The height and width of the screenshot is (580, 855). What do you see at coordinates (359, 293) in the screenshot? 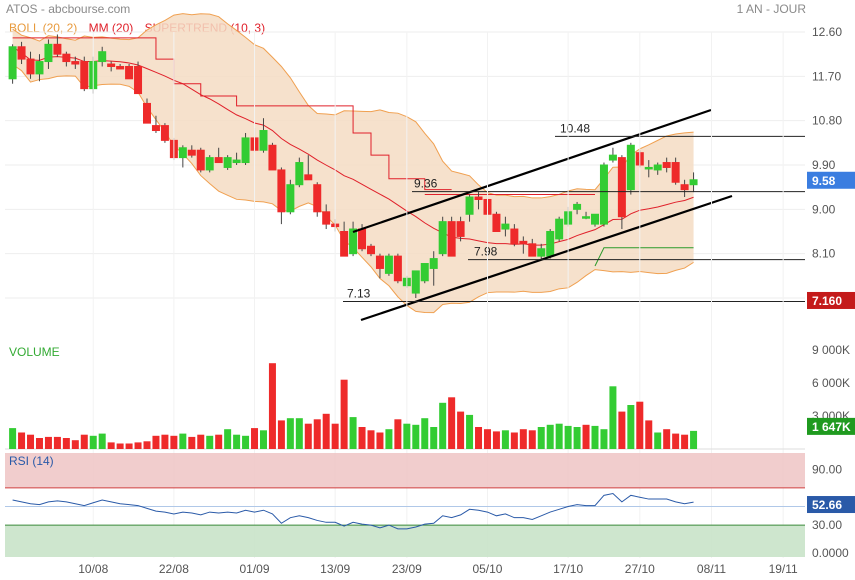
I see `annotation-label: 7.13` at bounding box center [359, 293].